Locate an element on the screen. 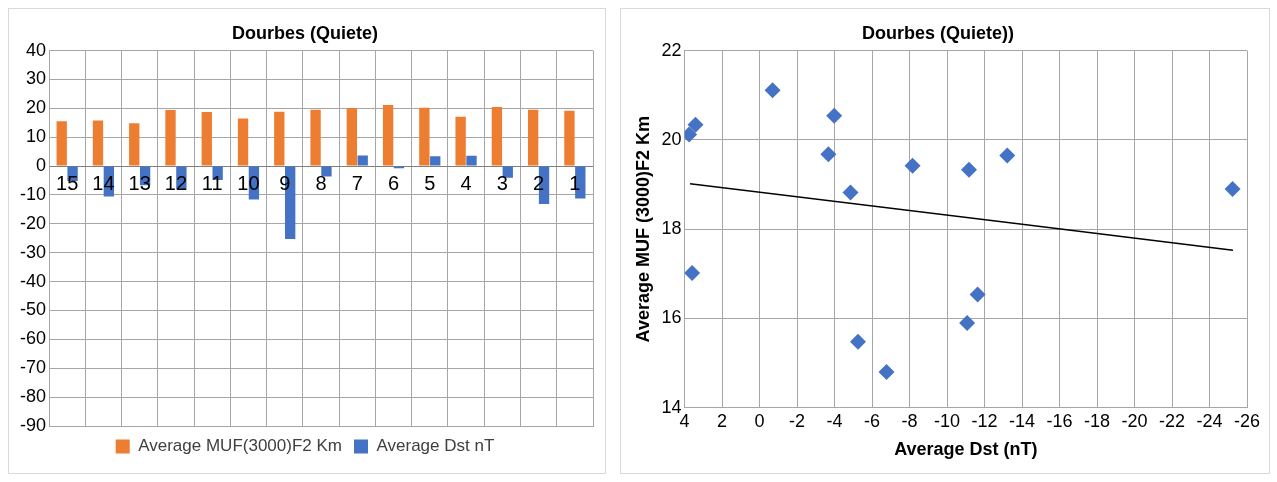 The width and height of the screenshot is (1277, 482). x-tick-label: 15 is located at coordinates (67, 182).